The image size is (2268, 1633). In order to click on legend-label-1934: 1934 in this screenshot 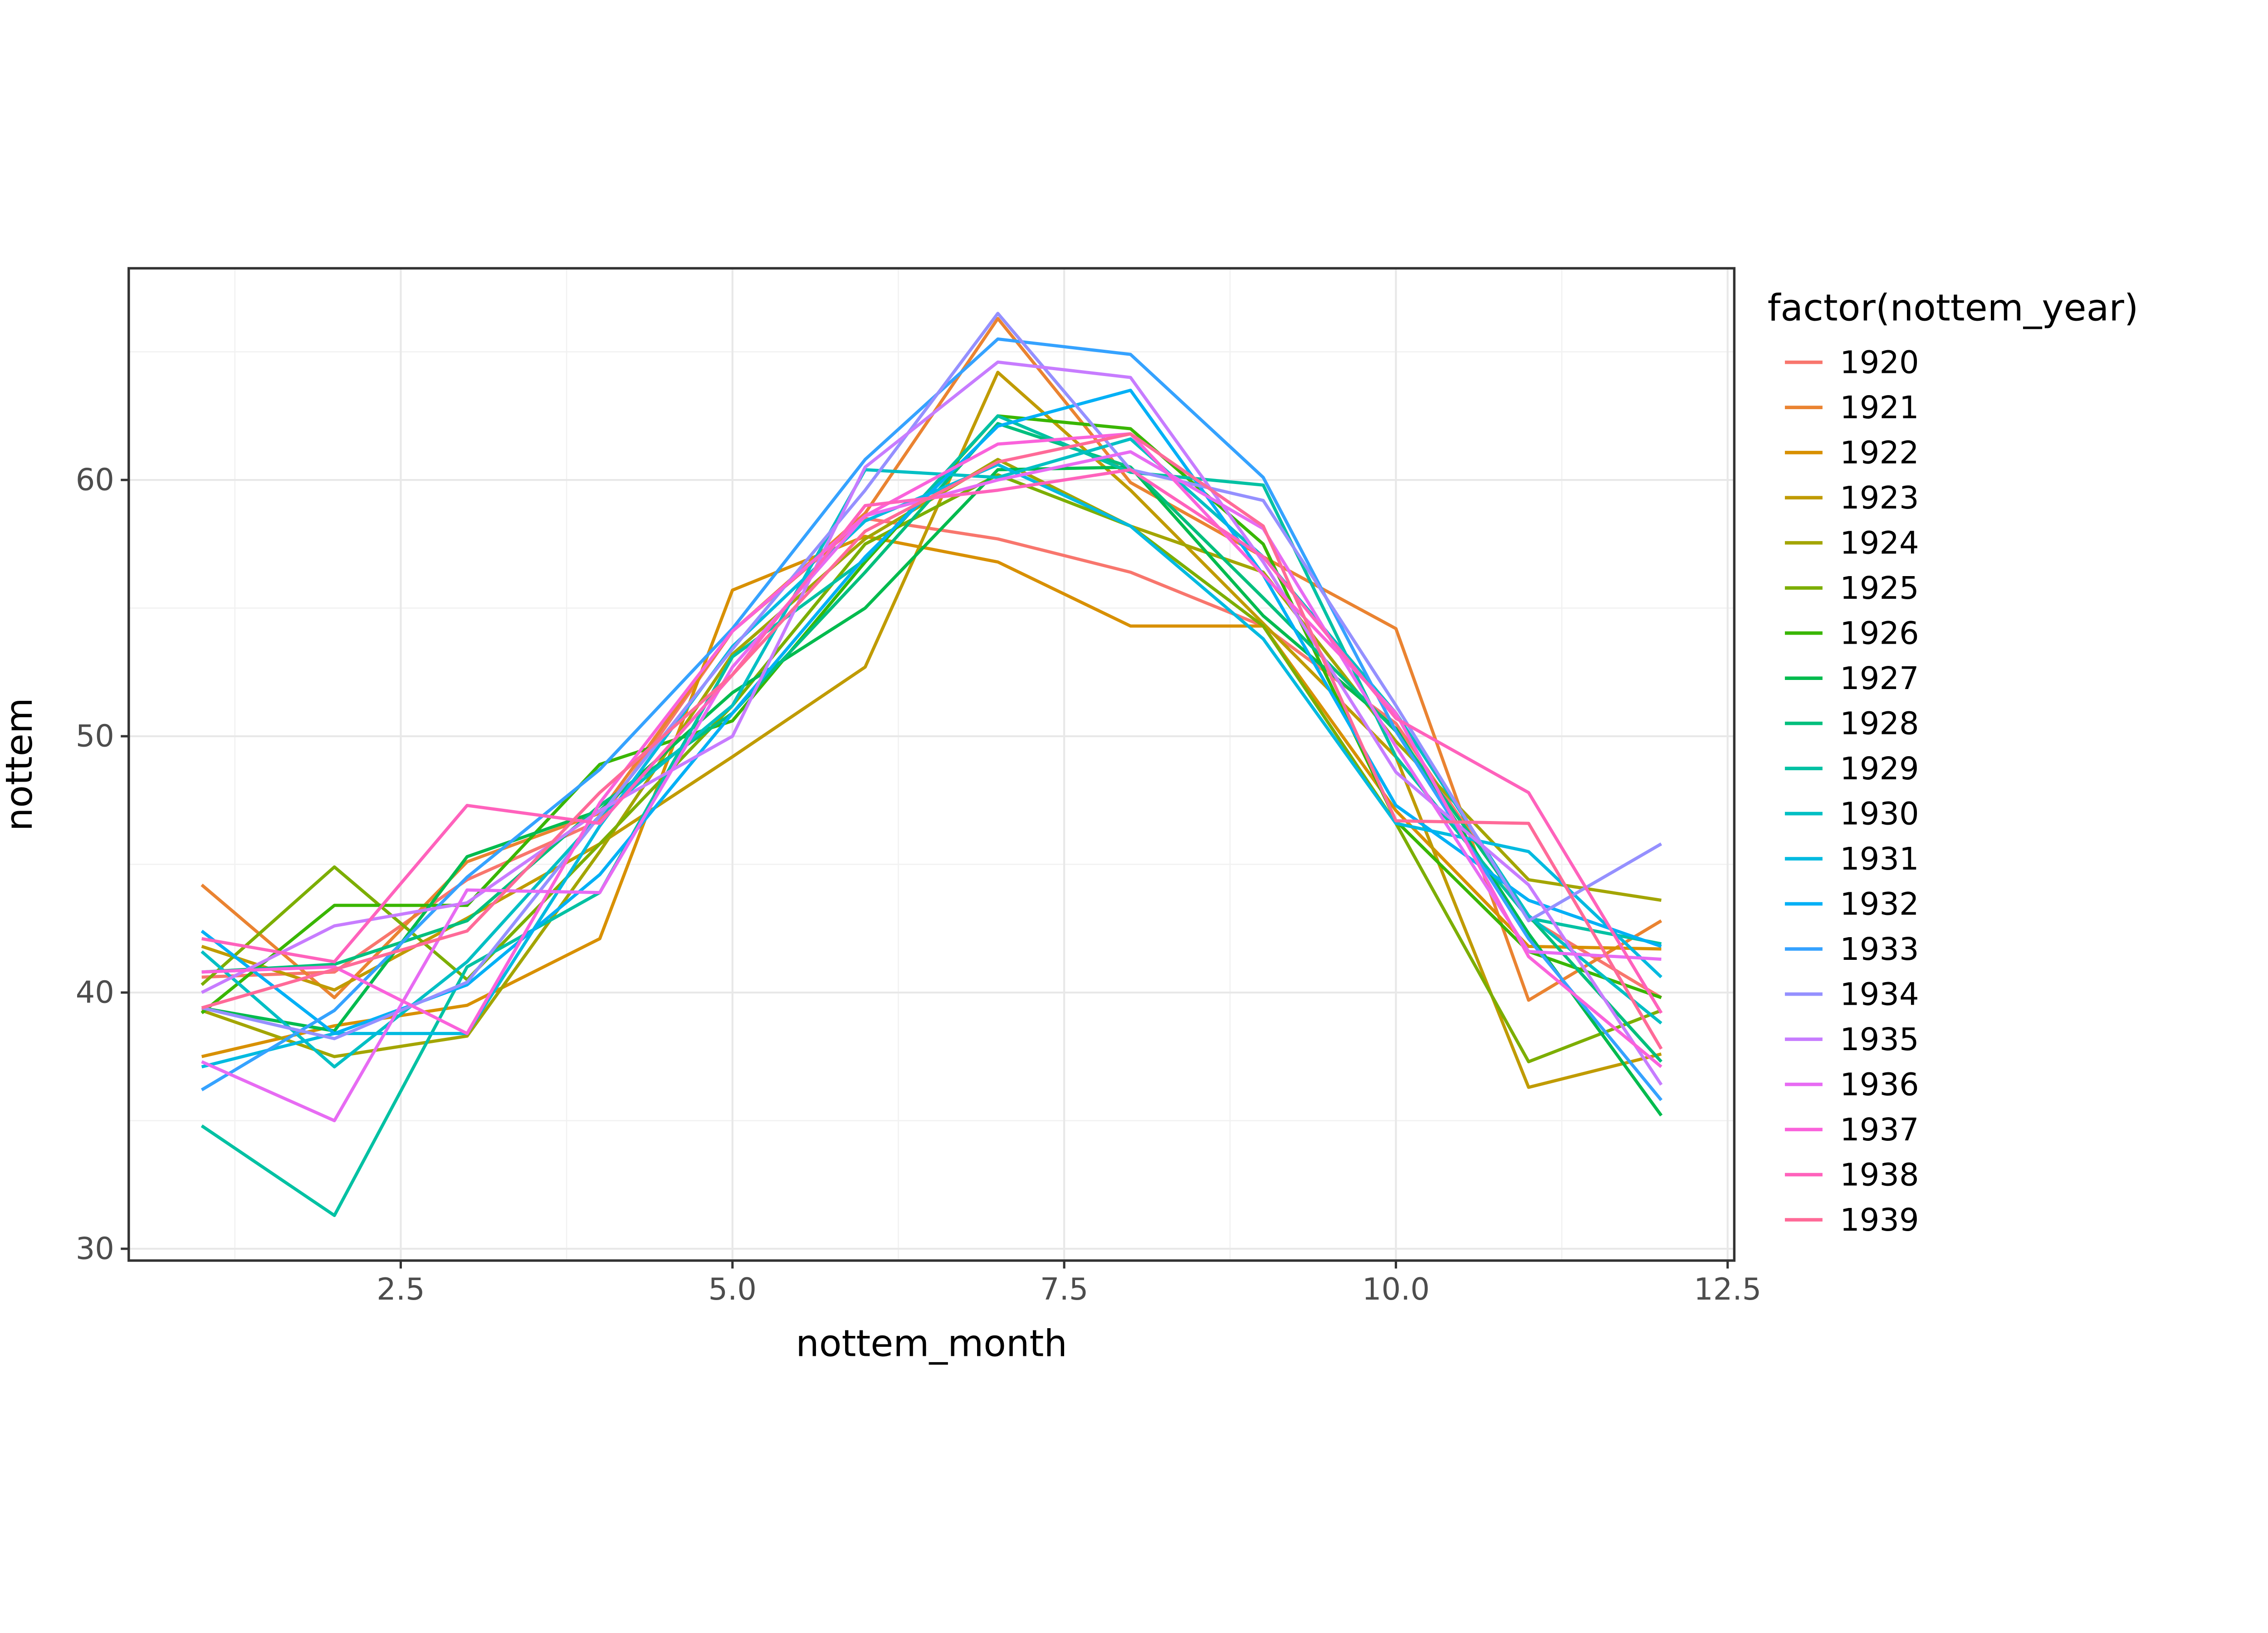, I will do `click(1880, 994)`.